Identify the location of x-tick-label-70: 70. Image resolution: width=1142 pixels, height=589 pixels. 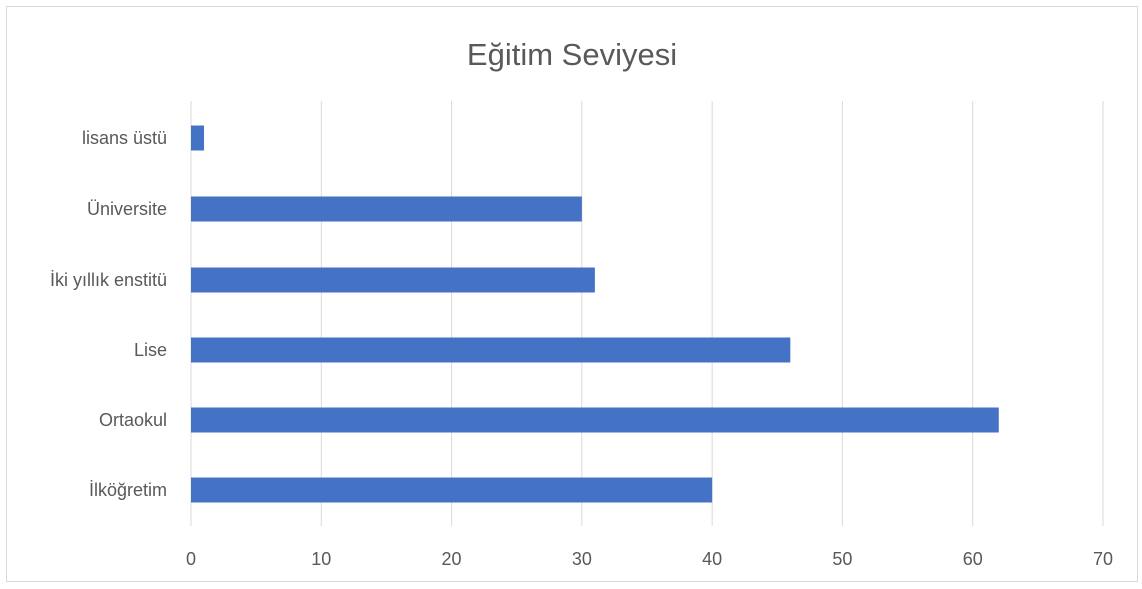
(1103, 559).